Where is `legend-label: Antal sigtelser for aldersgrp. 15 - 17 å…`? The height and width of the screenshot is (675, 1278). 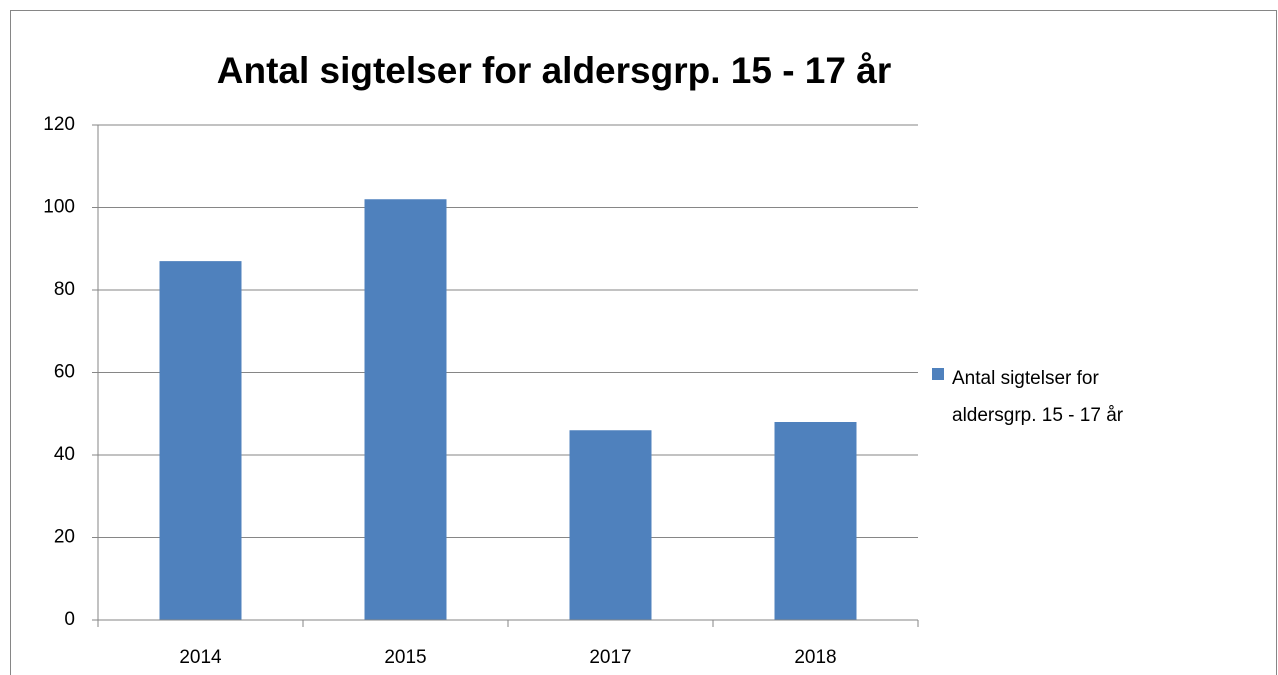 legend-label: Antal sigtelser for aldersgrp. 15 - 17 å… is located at coordinates (1038, 397).